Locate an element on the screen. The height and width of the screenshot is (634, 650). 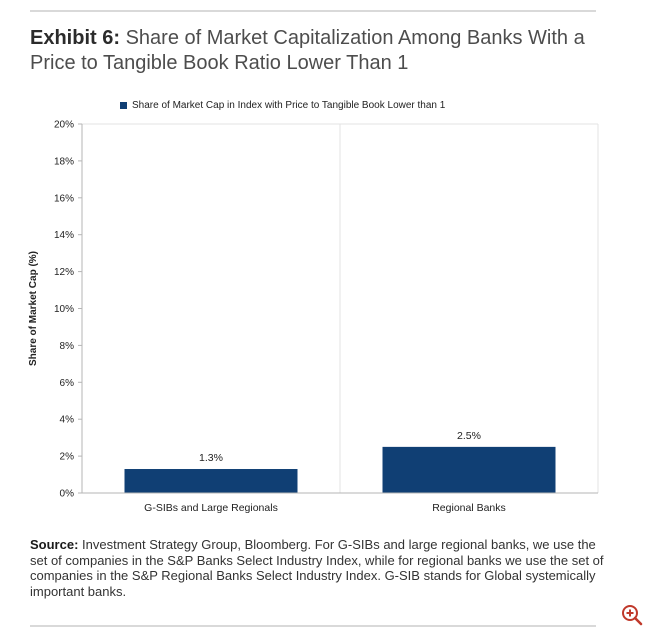
y-tick-label: 20% is located at coordinates (64, 125).